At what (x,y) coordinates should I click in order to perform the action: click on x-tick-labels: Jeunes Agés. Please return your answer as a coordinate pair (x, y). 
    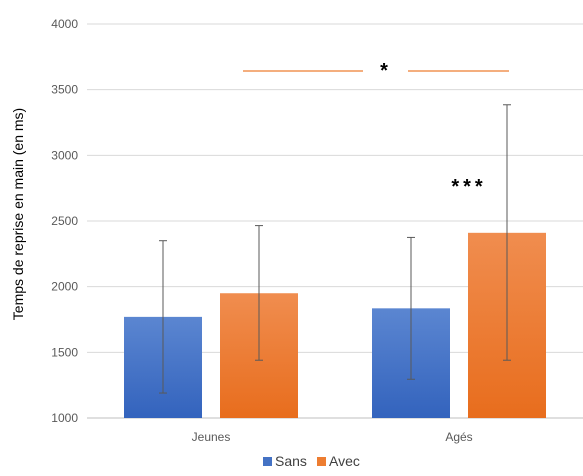
    Looking at the image, I should click on (332, 437).